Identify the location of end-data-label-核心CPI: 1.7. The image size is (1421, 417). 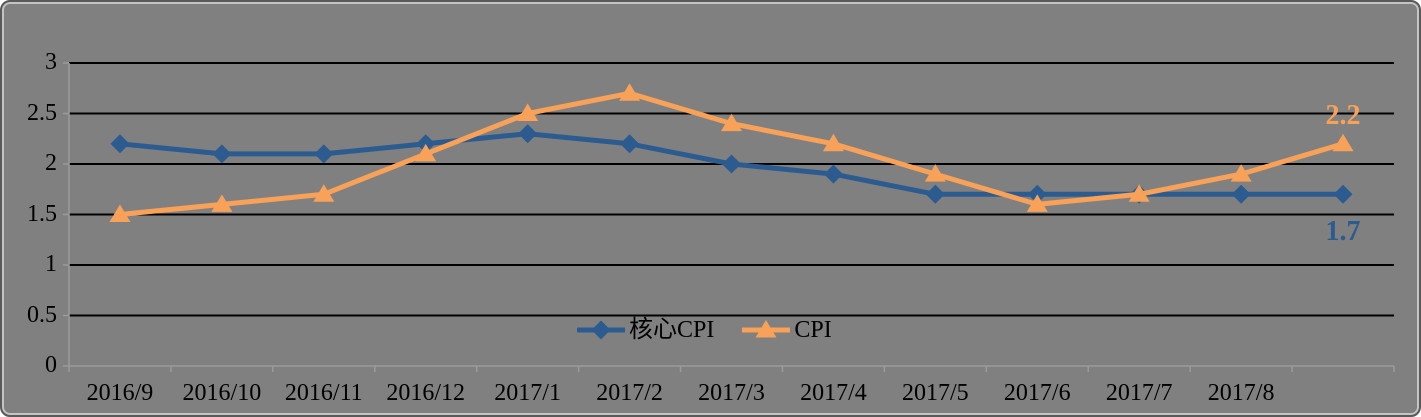
(1343, 232).